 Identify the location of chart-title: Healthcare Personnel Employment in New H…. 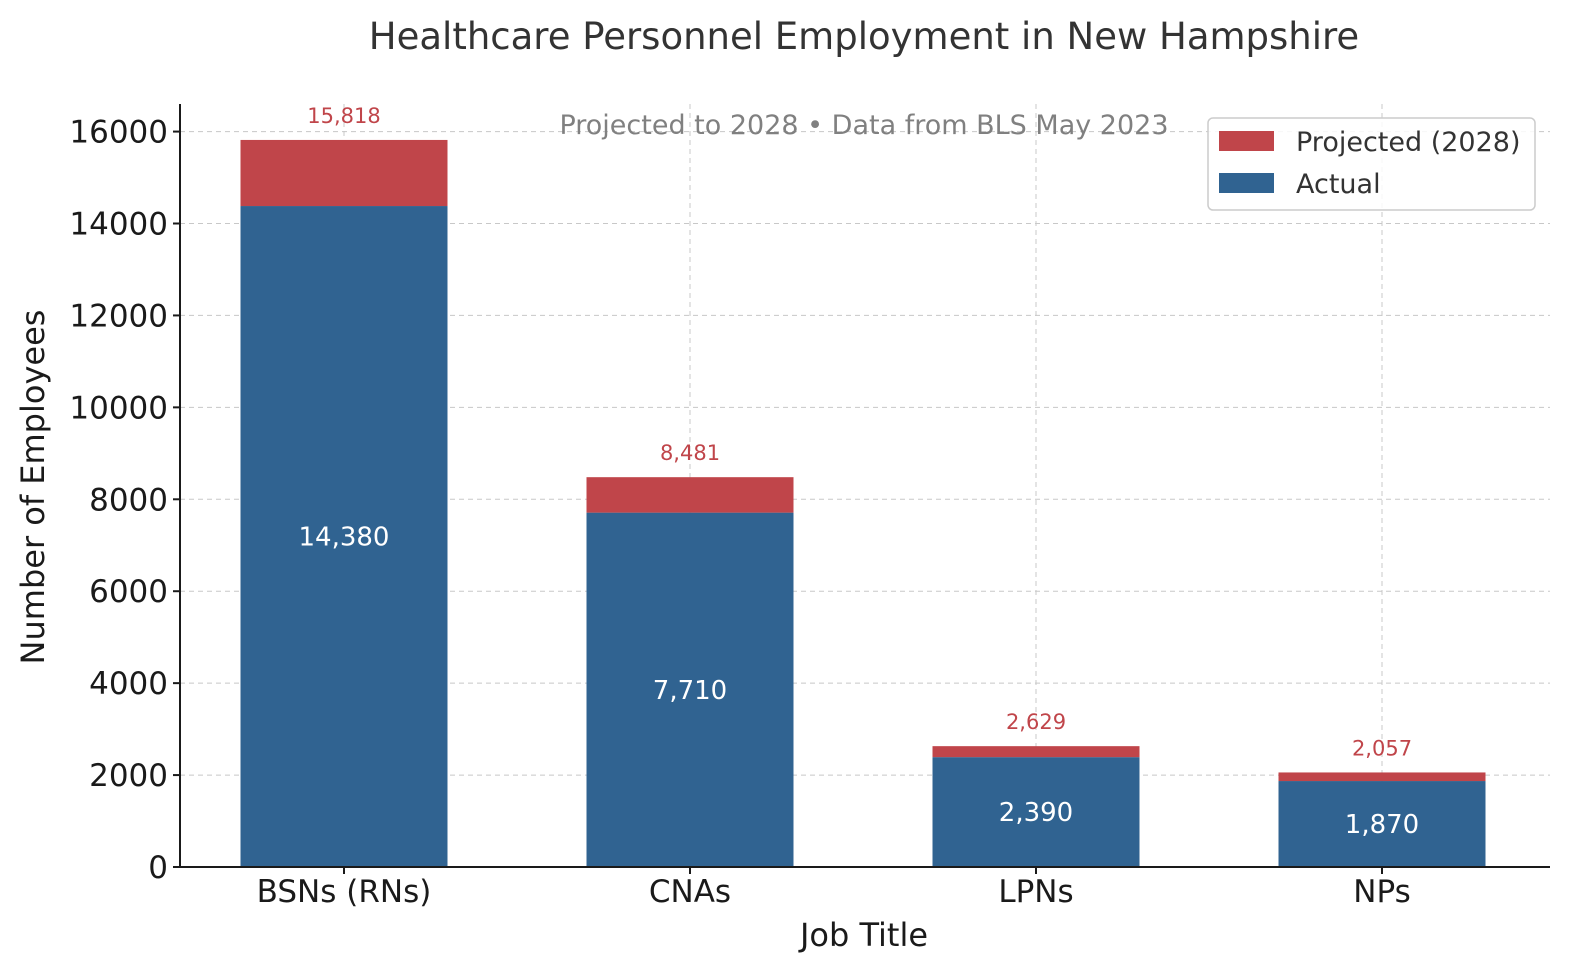
(864, 36).